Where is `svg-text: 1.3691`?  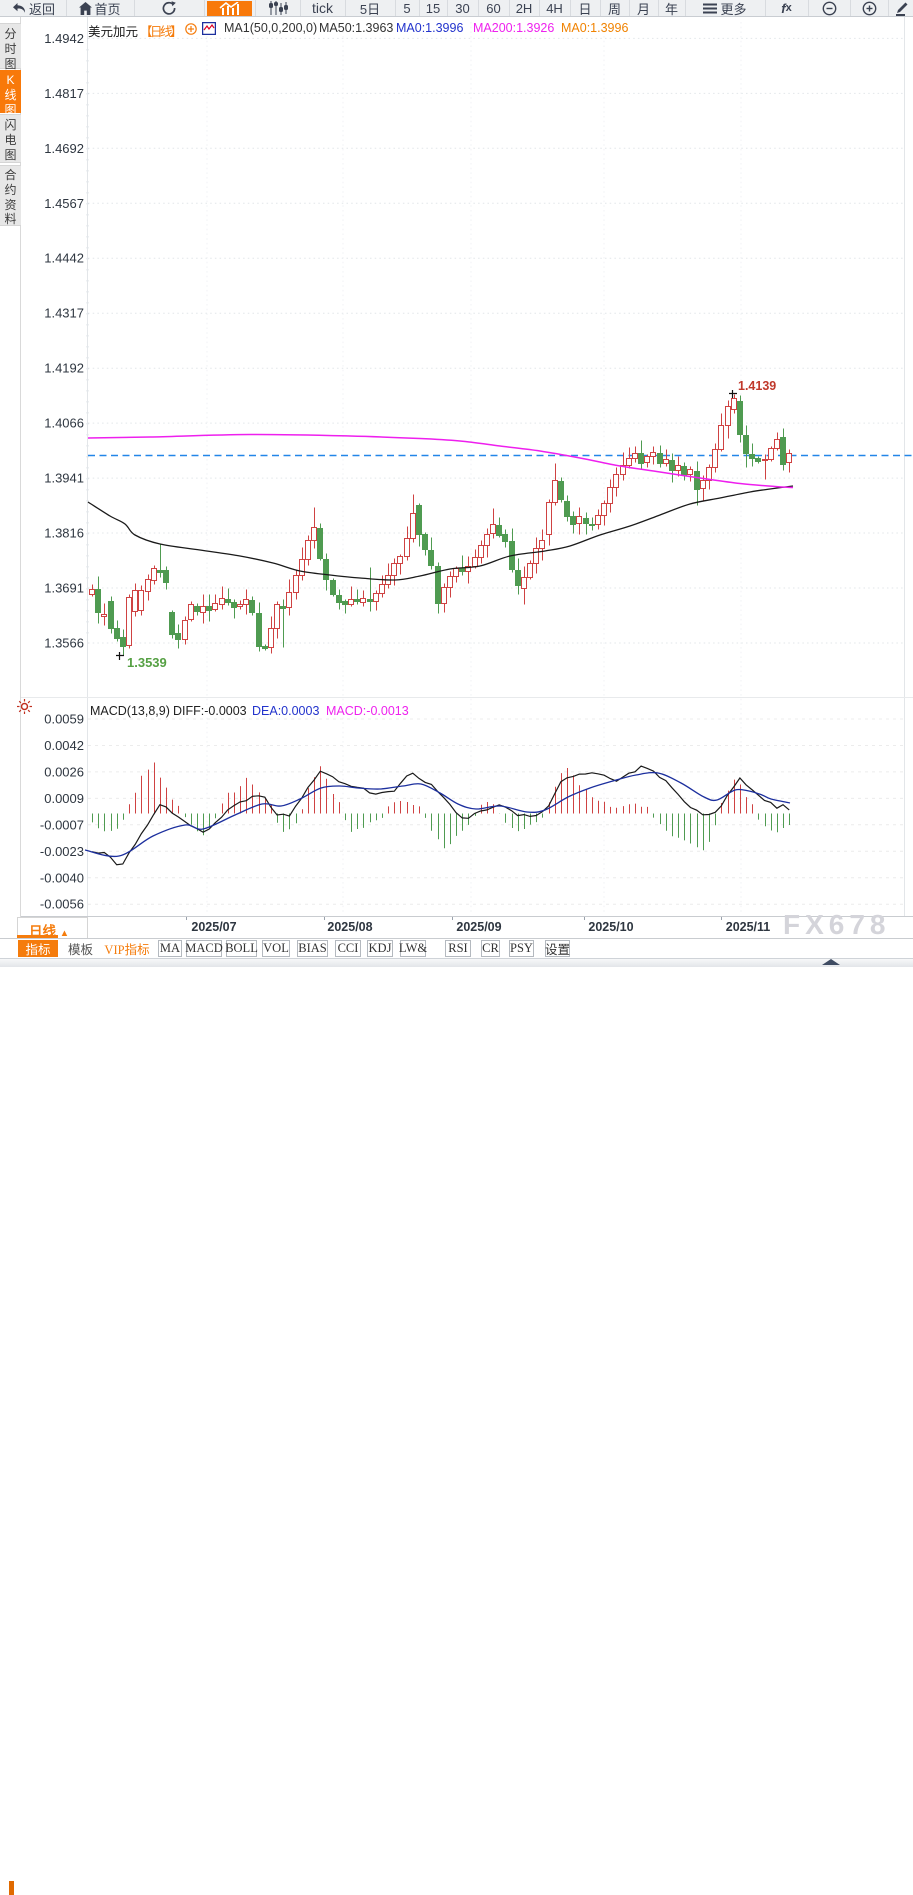 svg-text: 1.3691 is located at coordinates (64, 588).